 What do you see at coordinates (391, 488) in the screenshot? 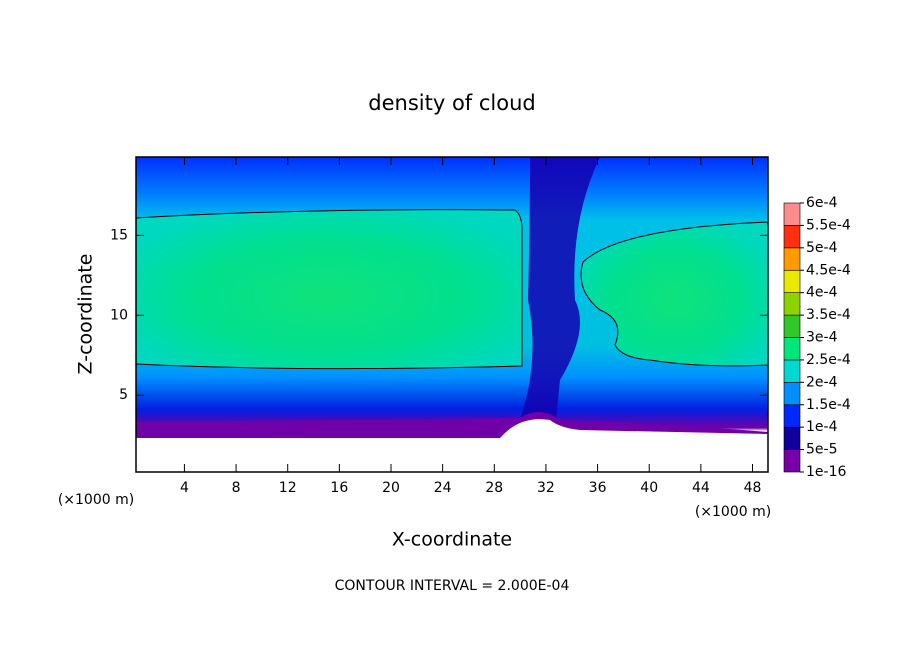
I see `x-tick-label: 20` at bounding box center [391, 488].